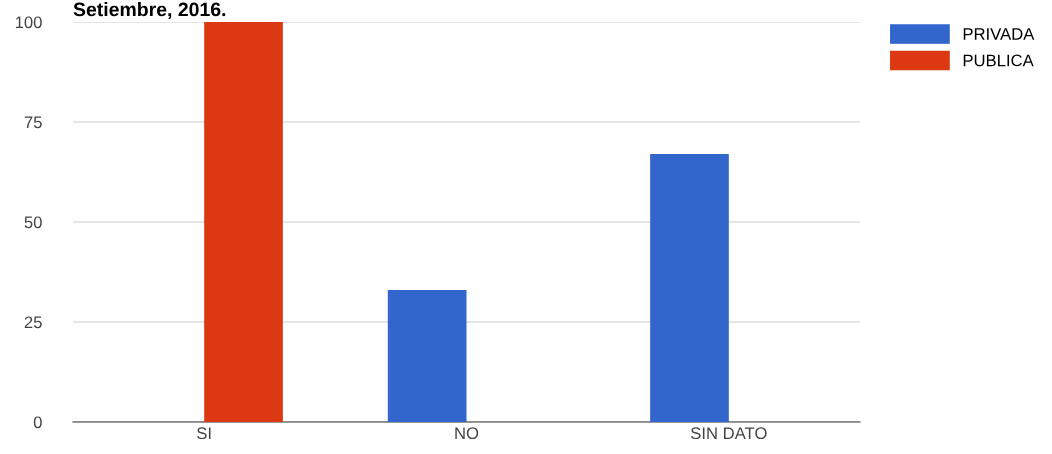  Describe the element at coordinates (204, 433) in the screenshot. I see `x-tick-label: SI` at that location.